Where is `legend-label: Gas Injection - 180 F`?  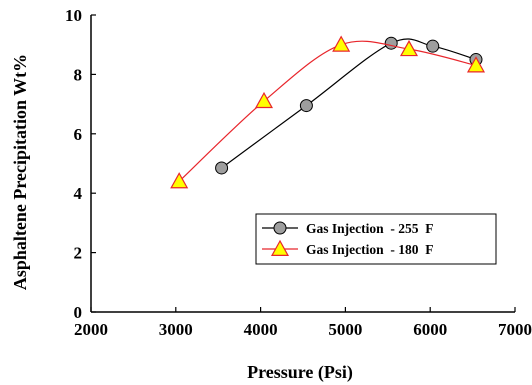
legend-label: Gas Injection - 180 F is located at coordinates (370, 249).